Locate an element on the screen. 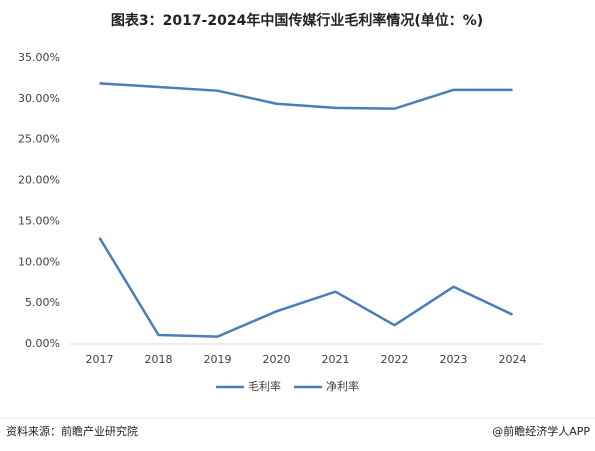  legend-label: 净利率 is located at coordinates (342, 386).